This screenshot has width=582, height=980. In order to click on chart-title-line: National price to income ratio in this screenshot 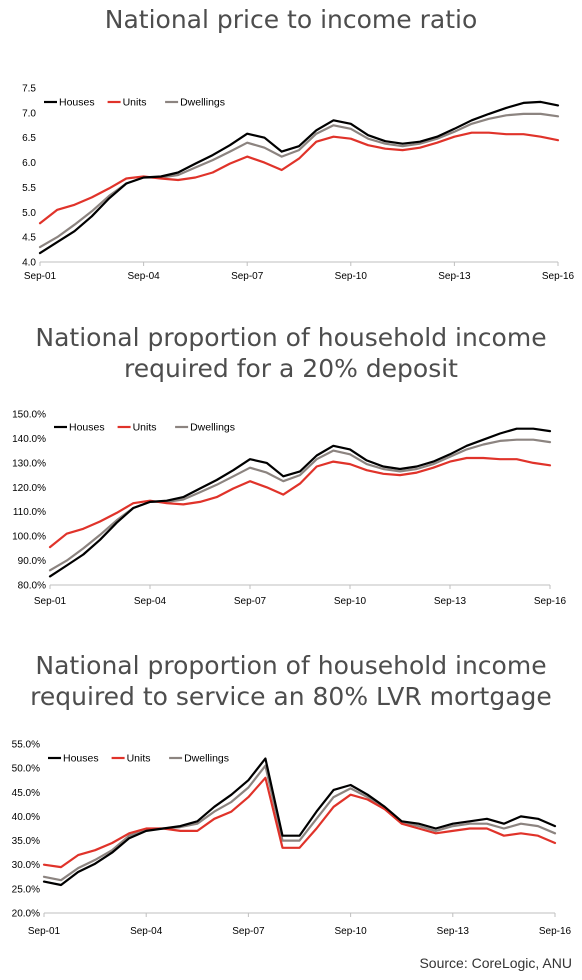, I will do `click(291, 19)`.